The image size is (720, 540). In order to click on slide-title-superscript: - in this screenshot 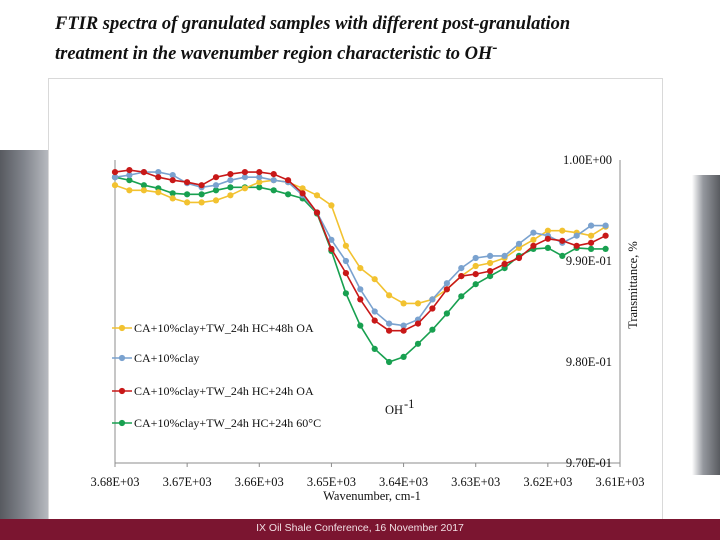, I will do `click(495, 47)`.